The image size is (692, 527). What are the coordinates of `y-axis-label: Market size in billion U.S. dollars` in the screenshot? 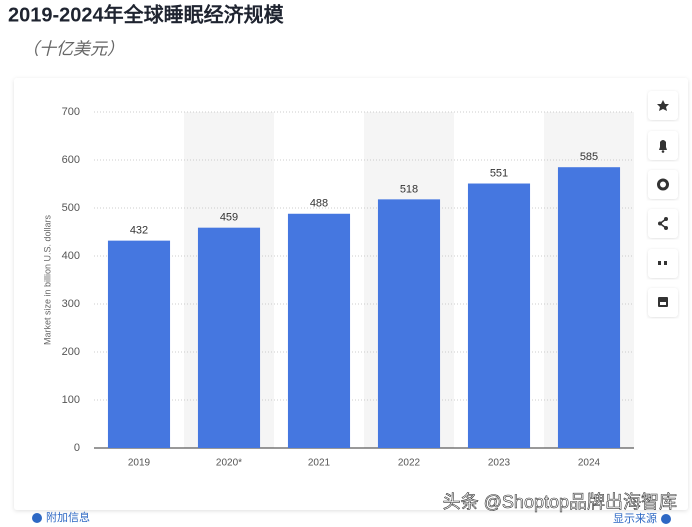 It's located at (47, 279).